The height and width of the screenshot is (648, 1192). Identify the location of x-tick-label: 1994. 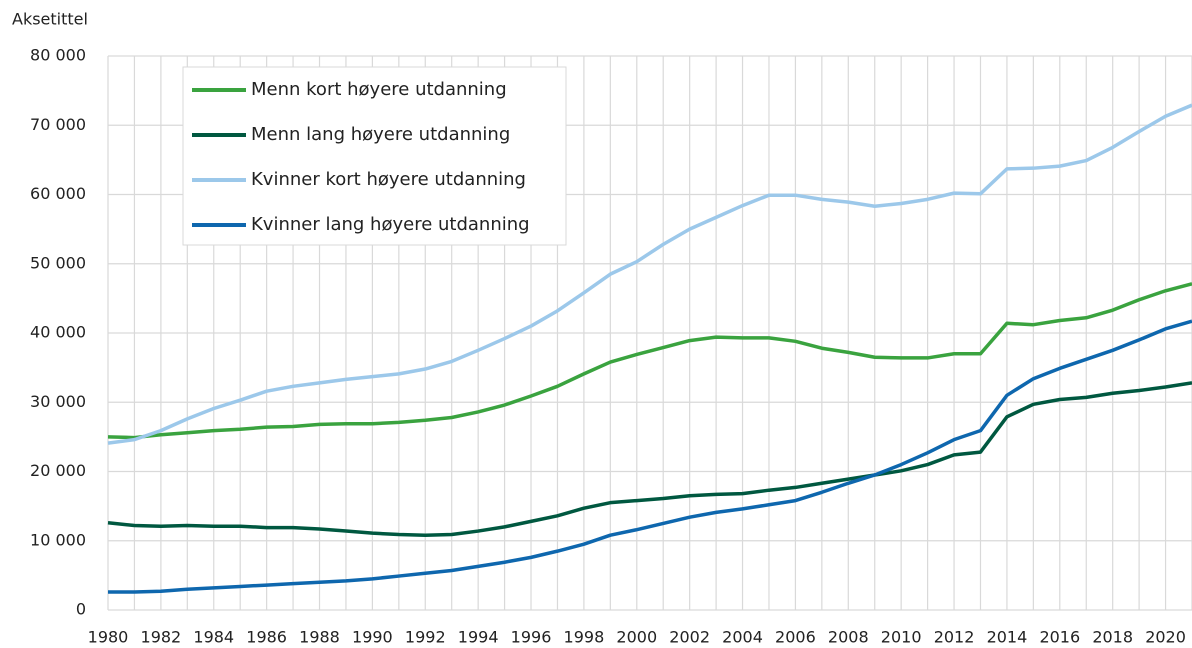
(478, 637).